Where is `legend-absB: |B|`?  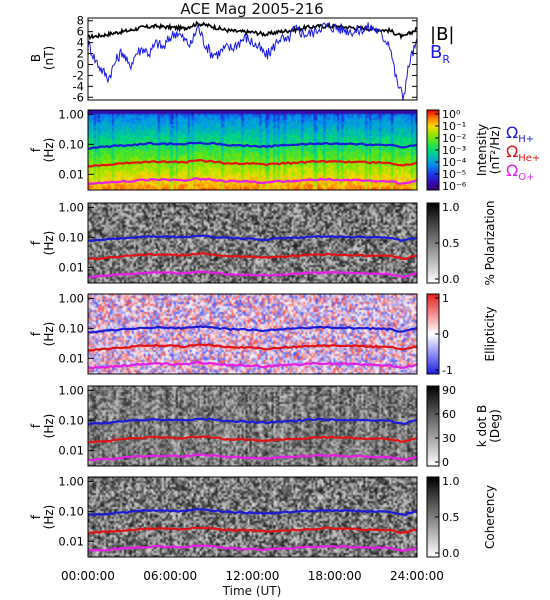
legend-absB: |B| is located at coordinates (442, 34).